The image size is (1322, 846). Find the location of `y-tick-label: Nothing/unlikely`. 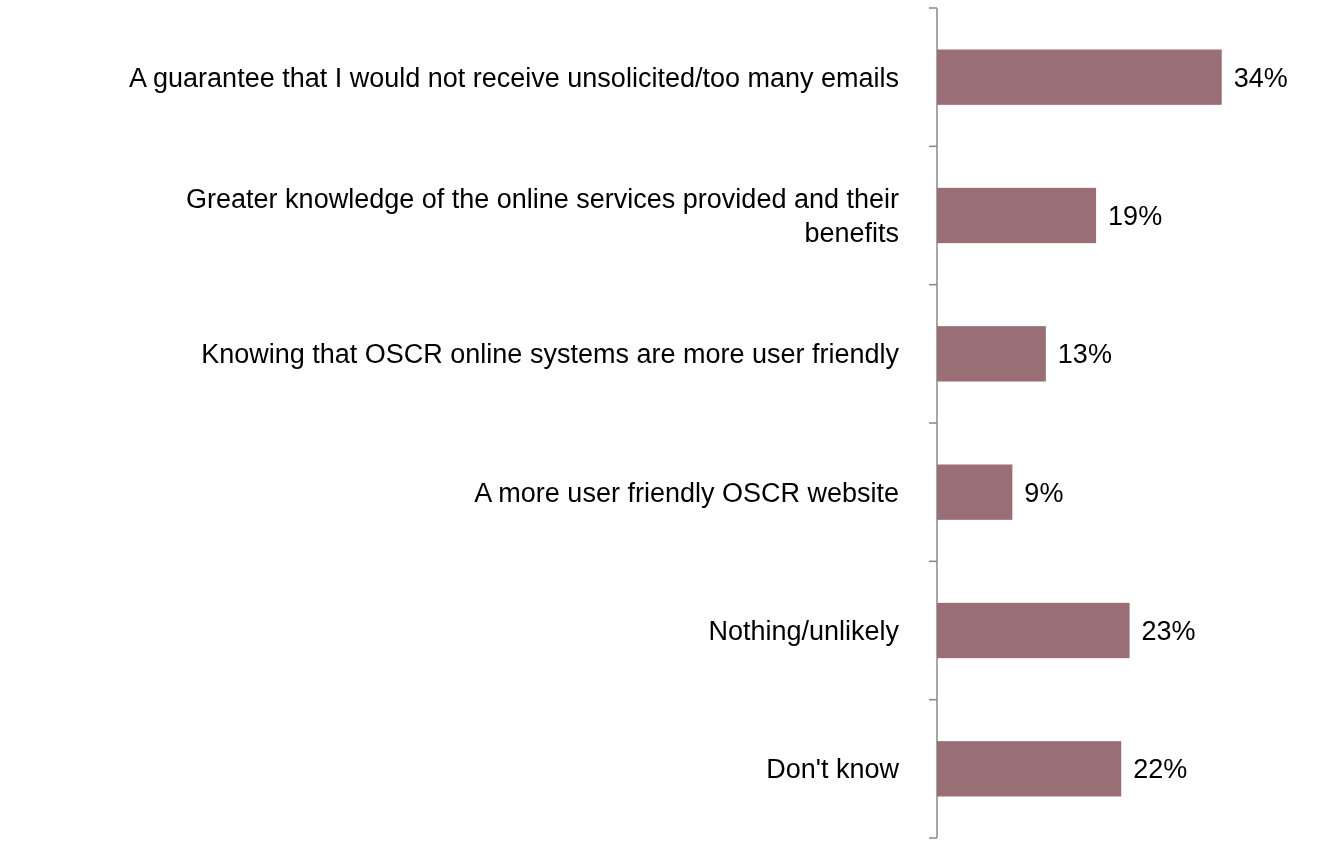

y-tick-label: Nothing/unlikely is located at coordinates (804, 630).